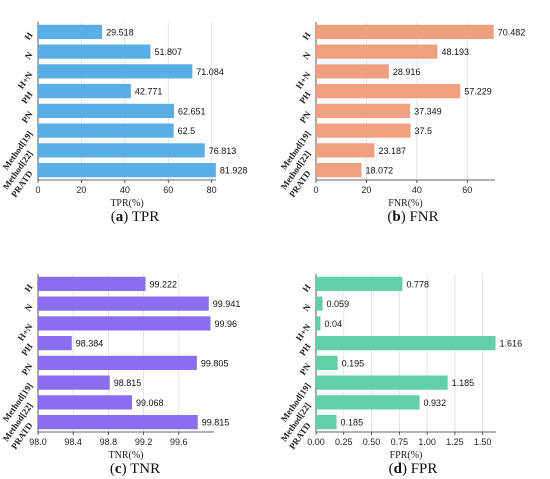 The width and height of the screenshot is (550, 479). I want to click on value-label: 70.482, so click(512, 32).